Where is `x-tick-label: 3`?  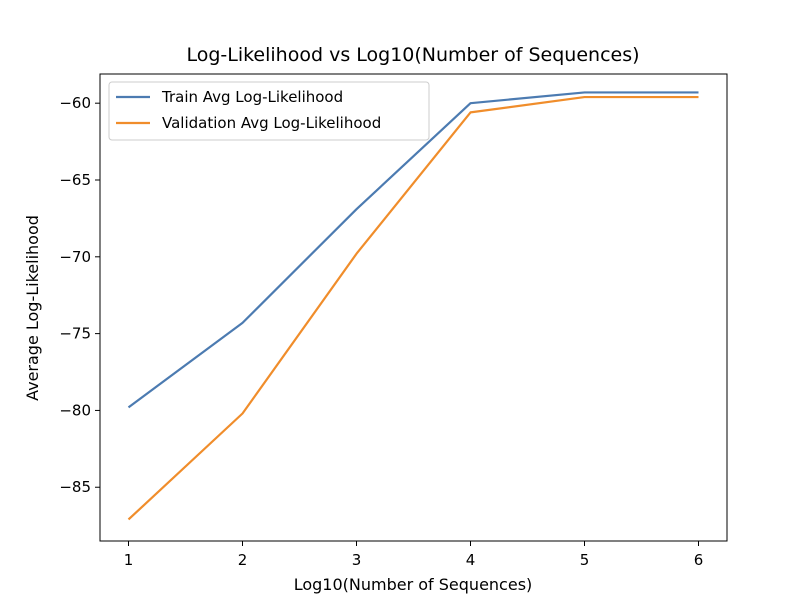 x-tick-label: 3 is located at coordinates (357, 560).